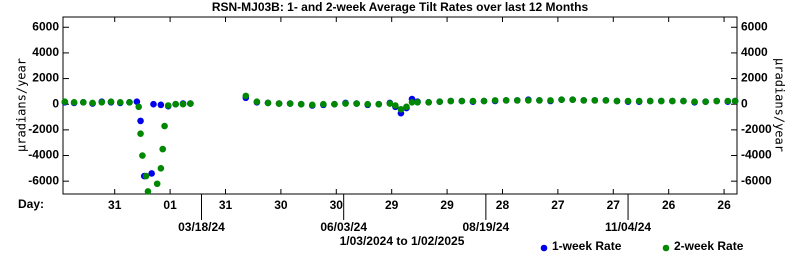  I want to click on y2-tick-label: -4000, so click(756, 155).